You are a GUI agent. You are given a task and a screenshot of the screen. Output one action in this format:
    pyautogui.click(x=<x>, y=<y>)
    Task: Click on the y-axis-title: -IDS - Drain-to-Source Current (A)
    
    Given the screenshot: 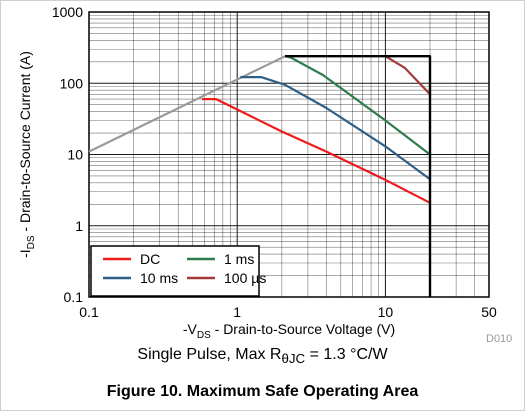 What is the action you would take?
    pyautogui.click(x=27, y=154)
    